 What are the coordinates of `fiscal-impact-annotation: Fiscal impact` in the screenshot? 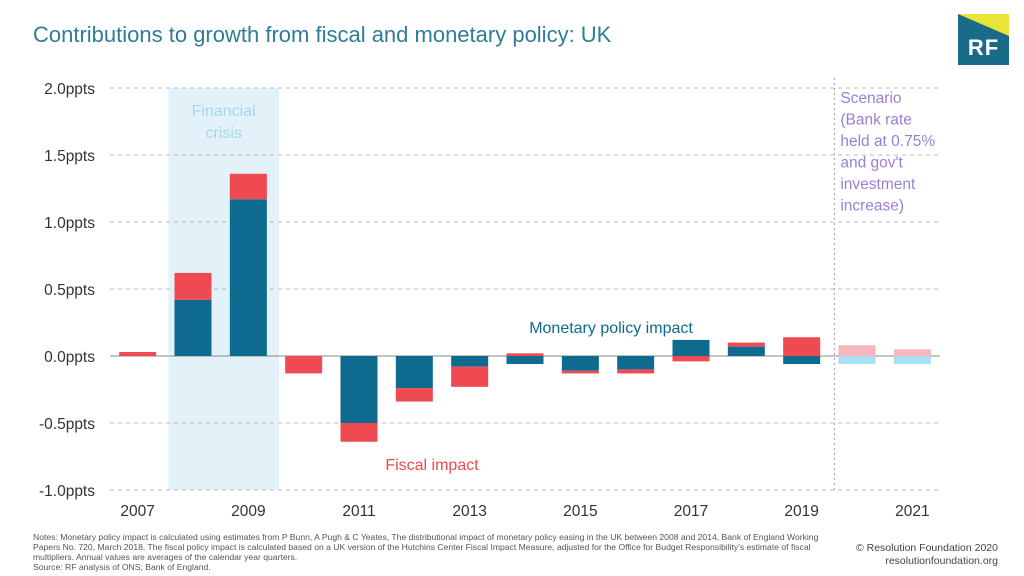 It's located at (432, 465).